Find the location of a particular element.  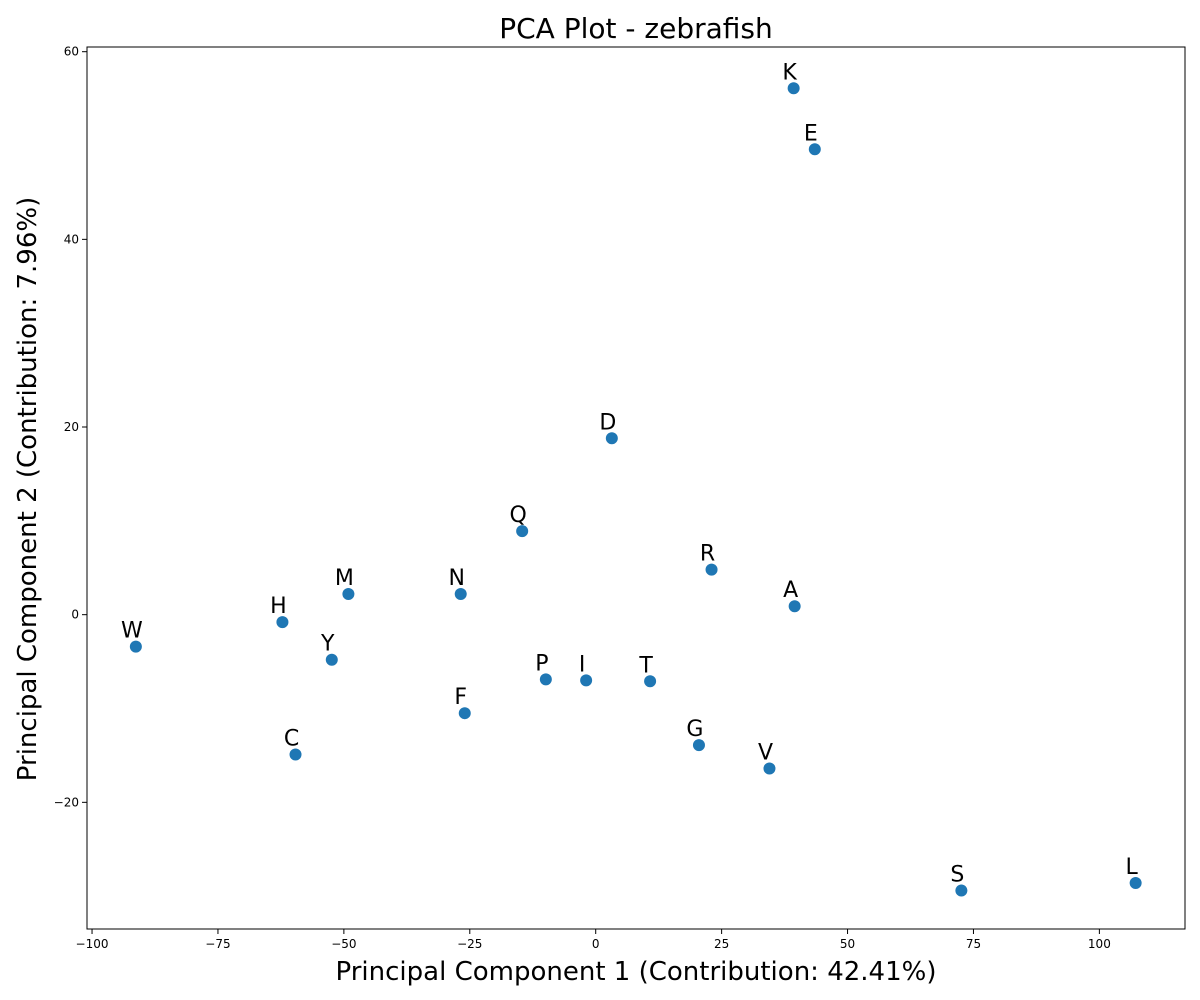

data-point-M is located at coordinates (348, 594).